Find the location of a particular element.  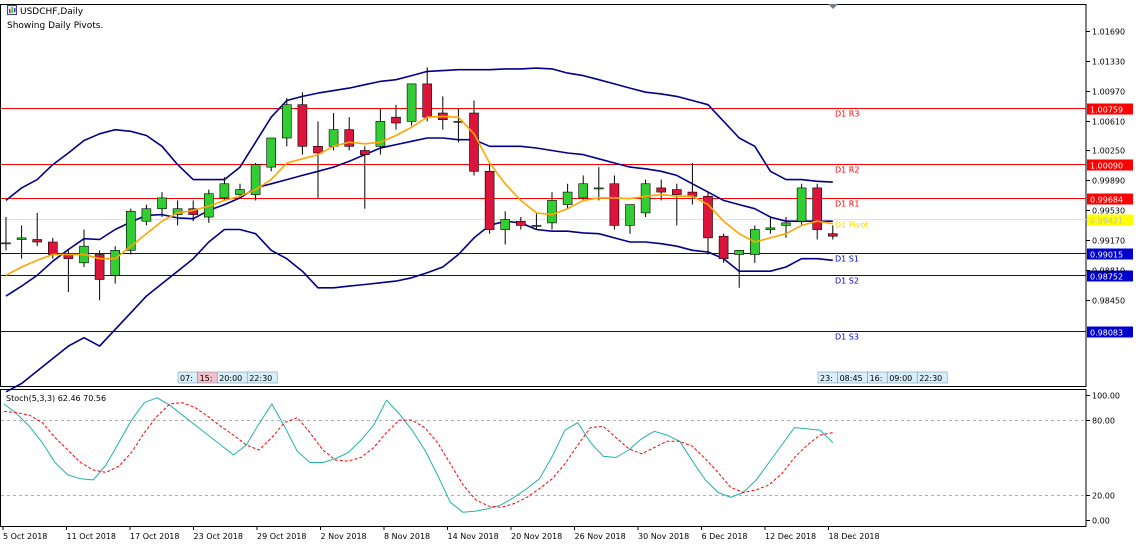

date-tick-label: 17 Oct 2018 is located at coordinates (154, 536).